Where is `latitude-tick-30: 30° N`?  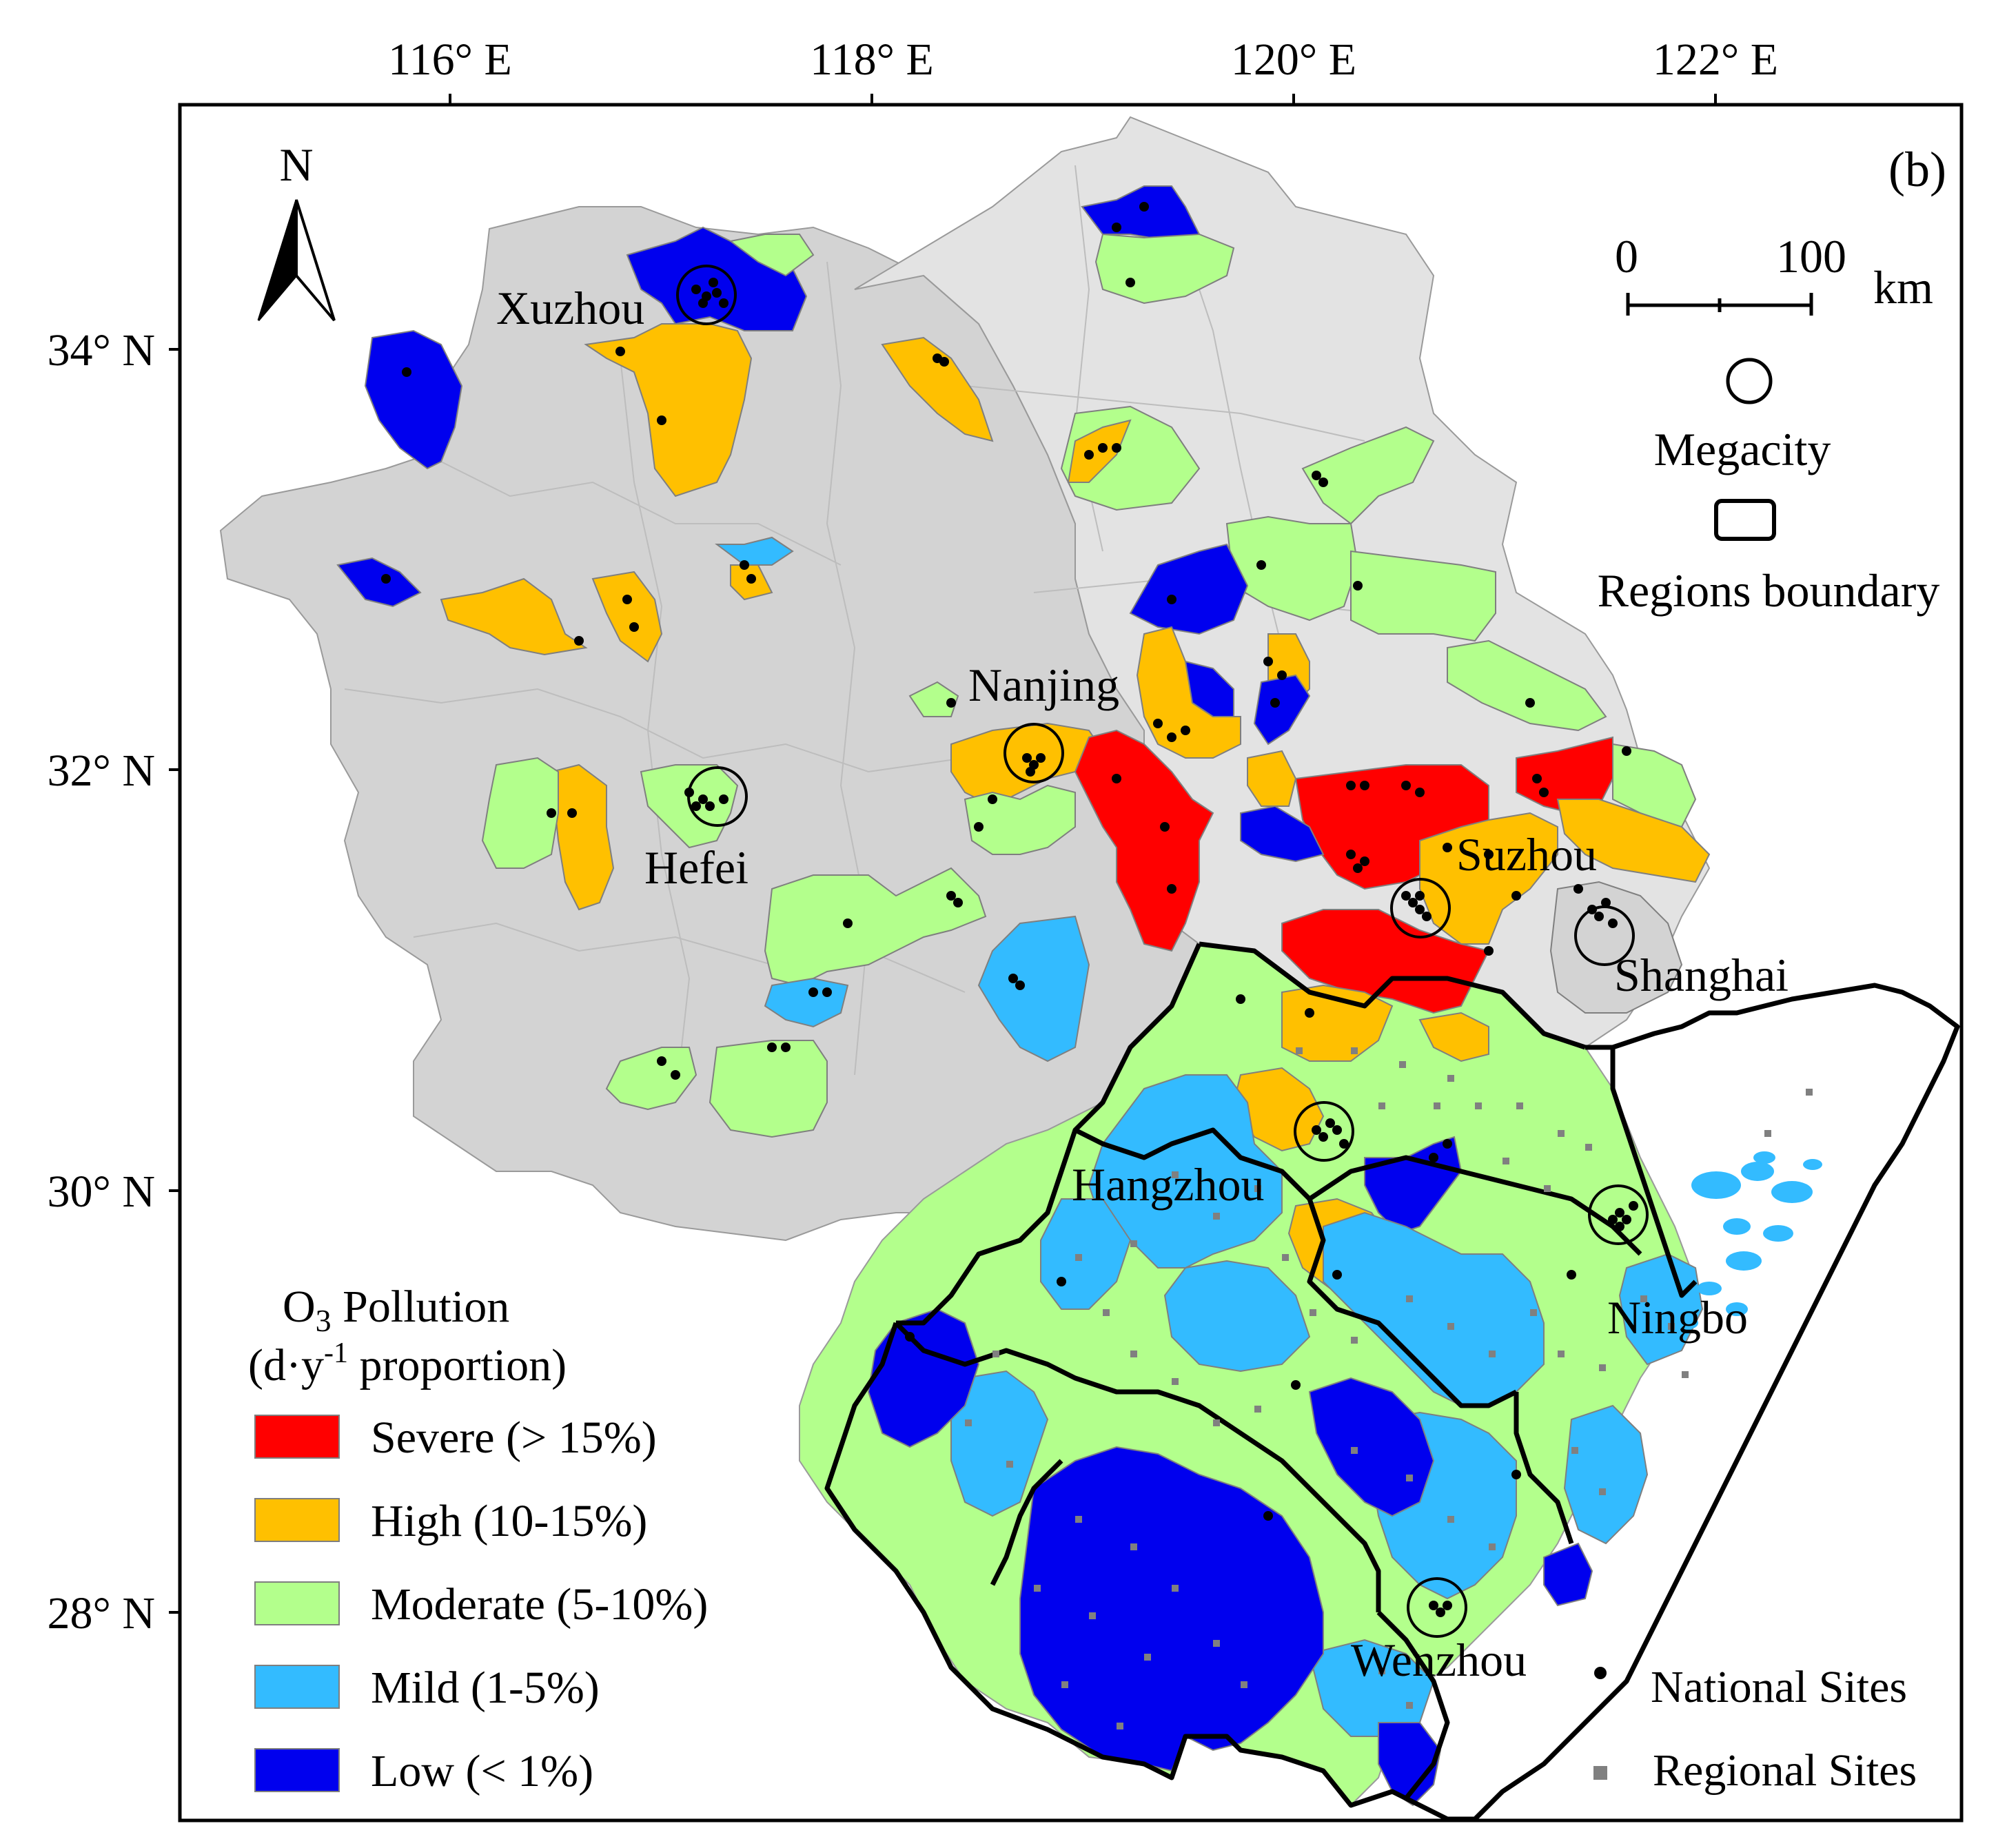
latitude-tick-30: 30° N is located at coordinates (101, 1192).